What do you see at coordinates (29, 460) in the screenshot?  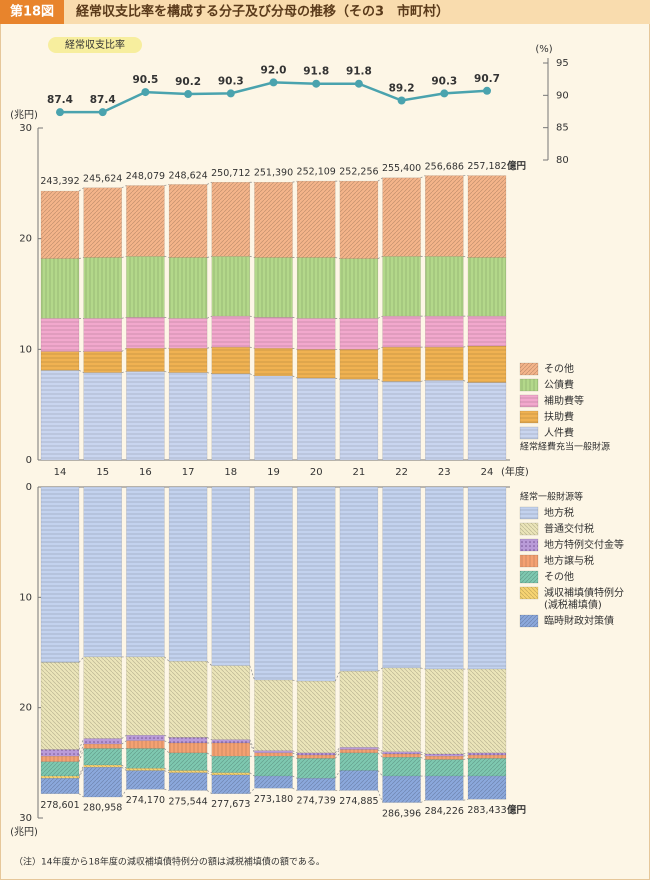 I see `y-tick-label: 0` at bounding box center [29, 460].